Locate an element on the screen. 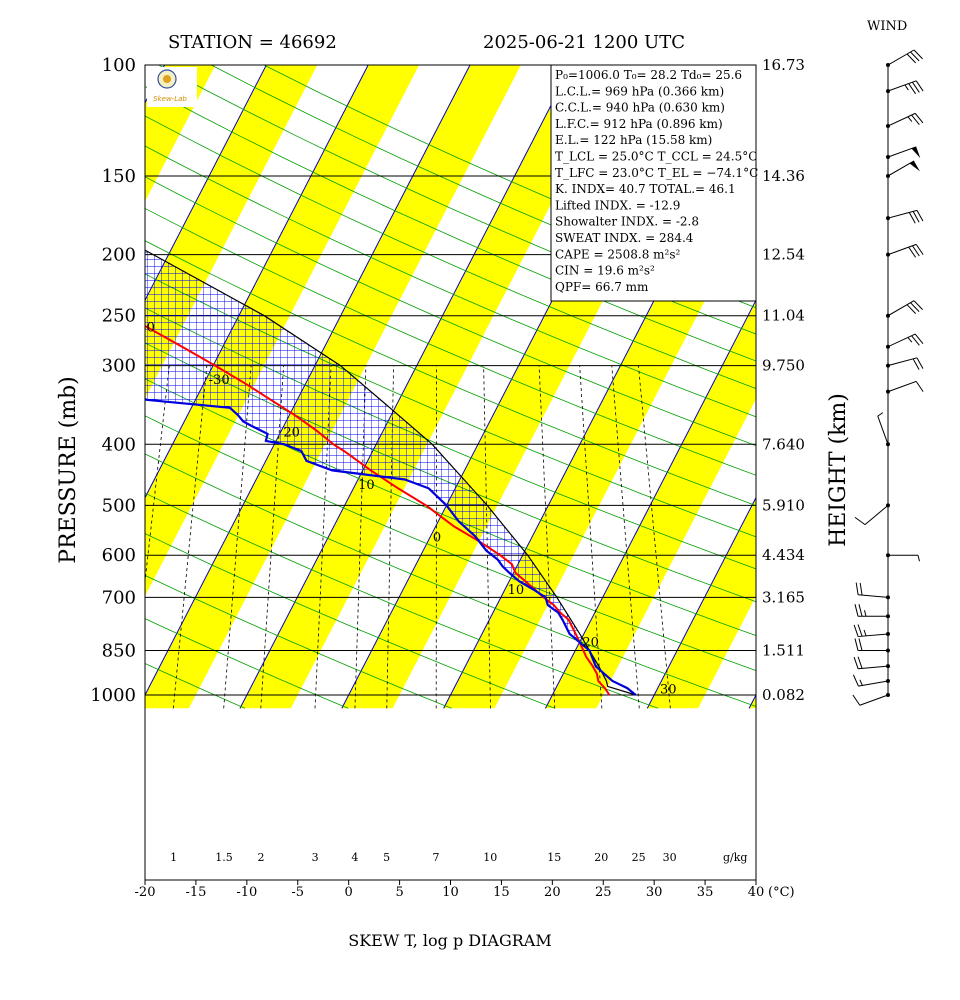 Image resolution: width=960 pixels, height=1000 pixels. mixing-ratio-unit: g/kg is located at coordinates (735, 857).